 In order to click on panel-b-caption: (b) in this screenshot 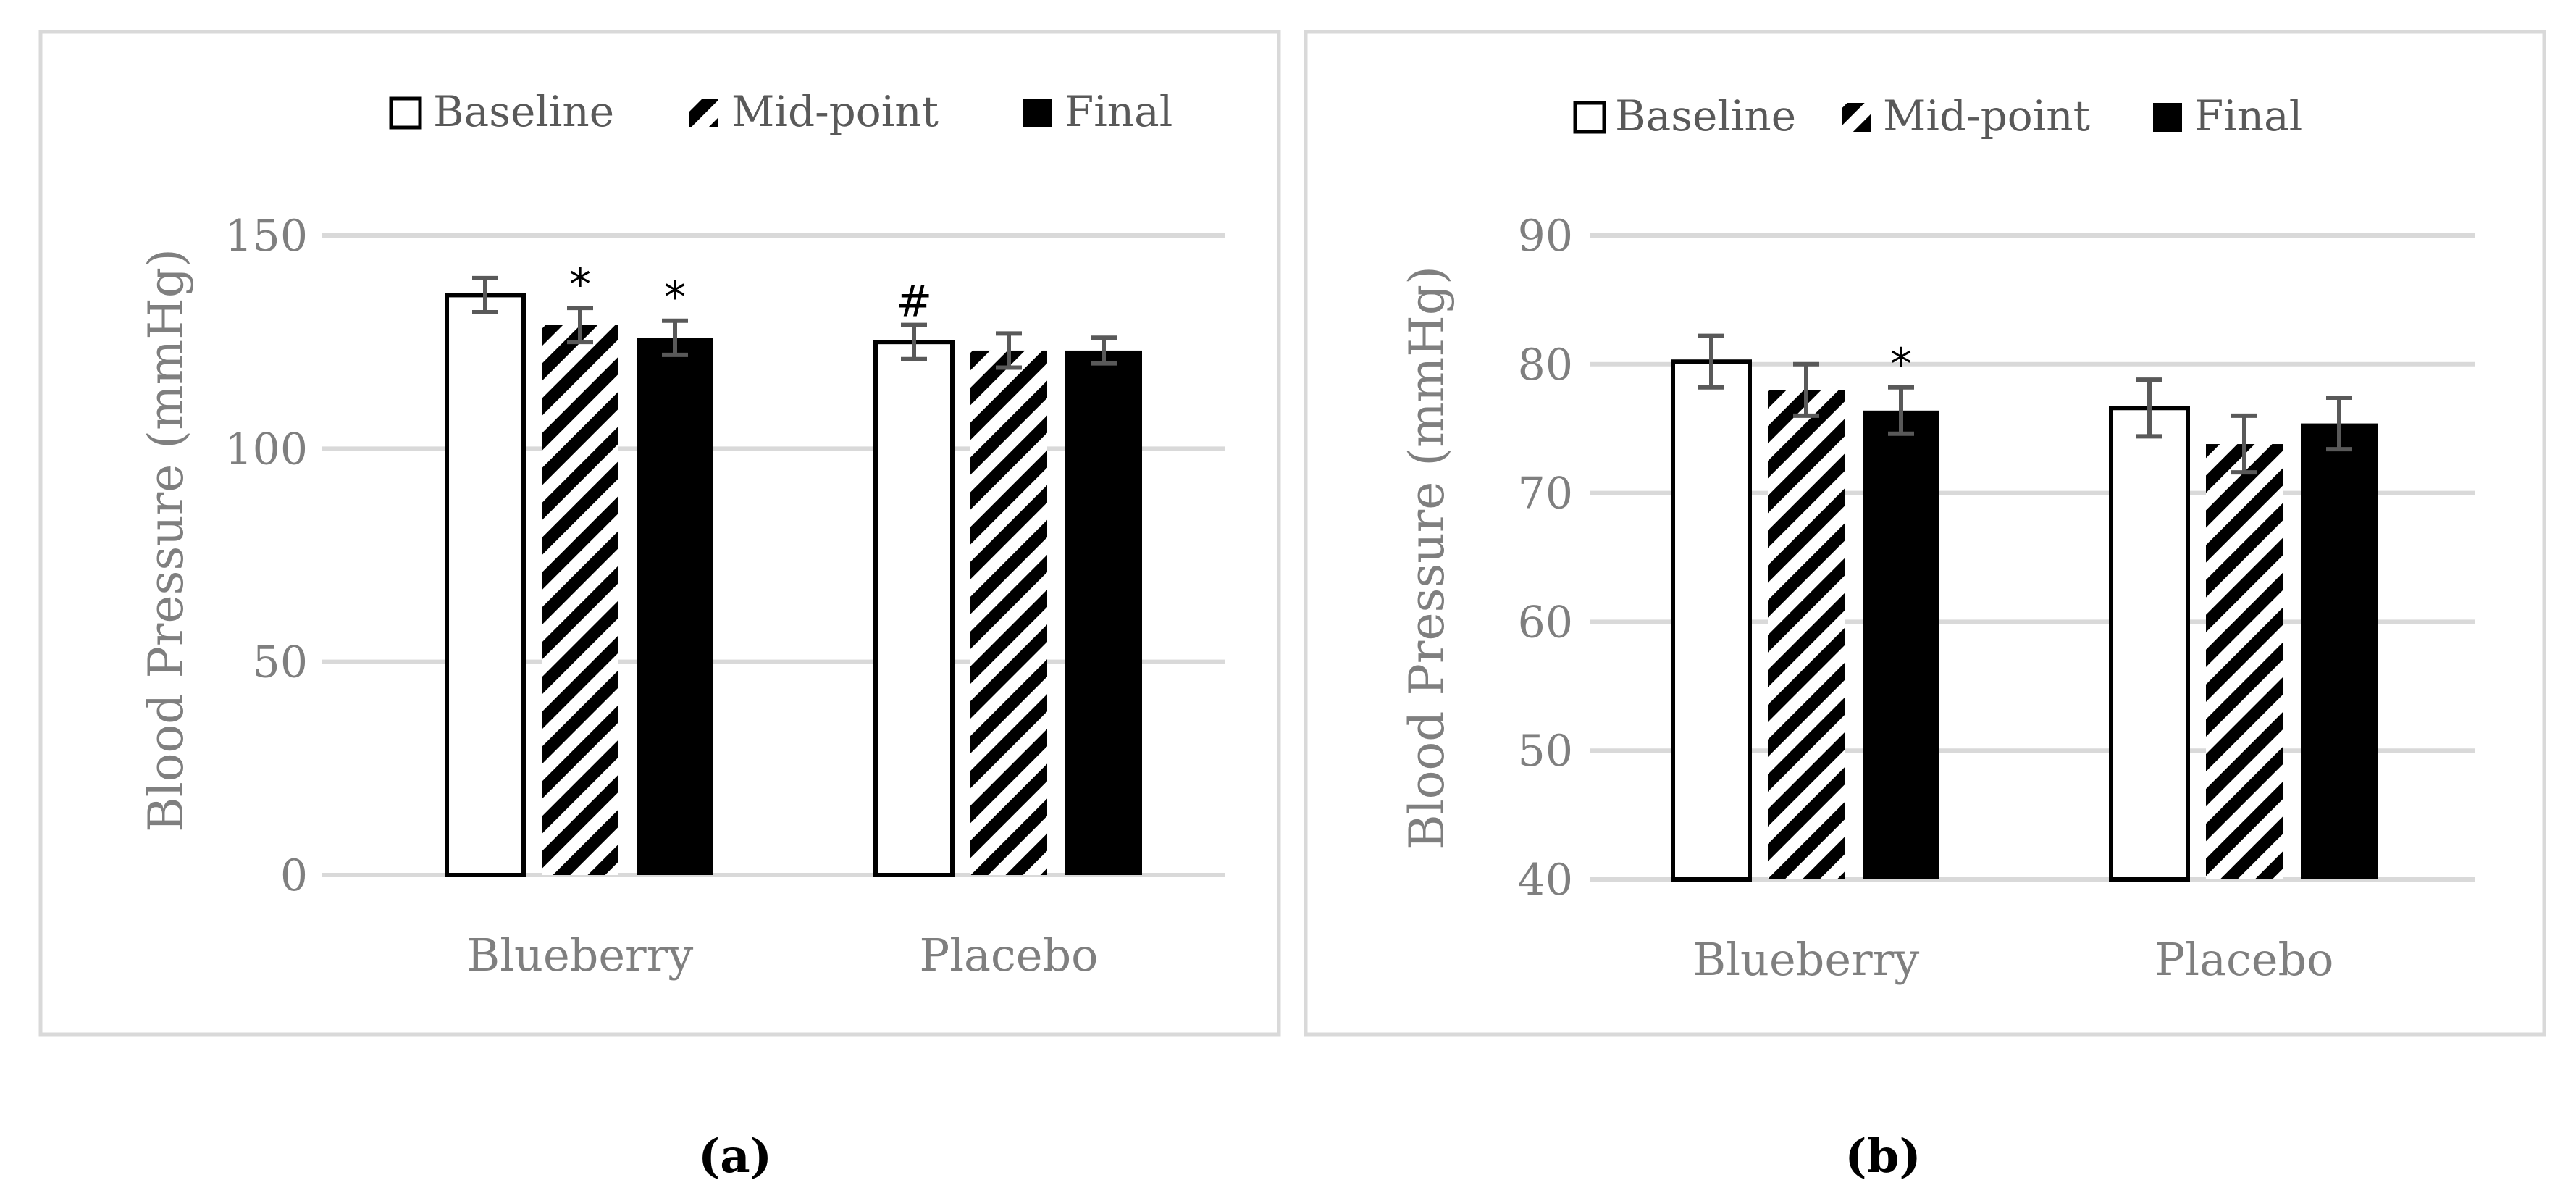, I will do `click(1883, 1156)`.